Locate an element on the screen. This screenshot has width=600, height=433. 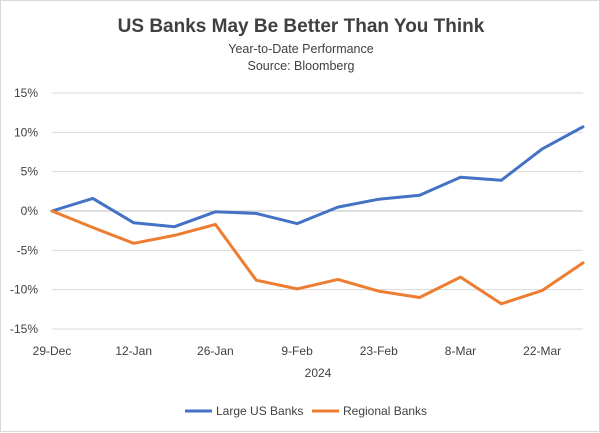
x-tick-label: 8-Mar is located at coordinates (460, 351).